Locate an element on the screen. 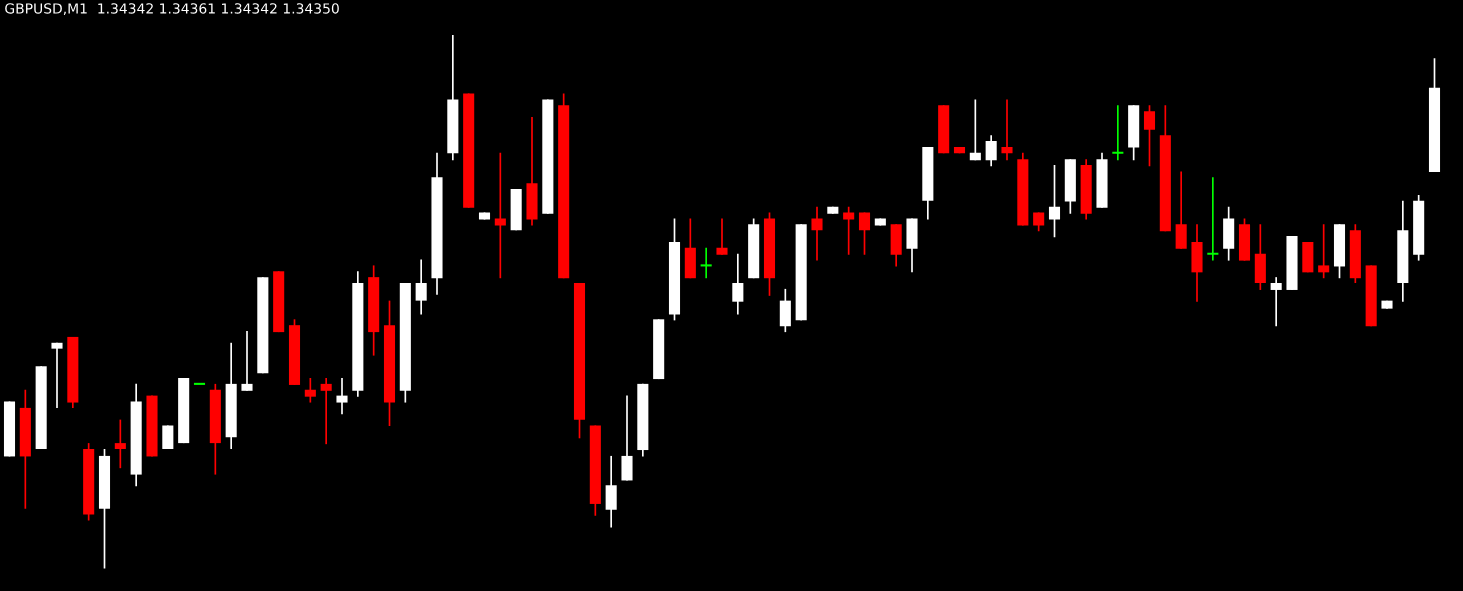 This screenshot has height=591, width=1463. chart-title: GBPUSD,M1 1.34342 1.34361 1.34342 1.34350 is located at coordinates (172, 9).